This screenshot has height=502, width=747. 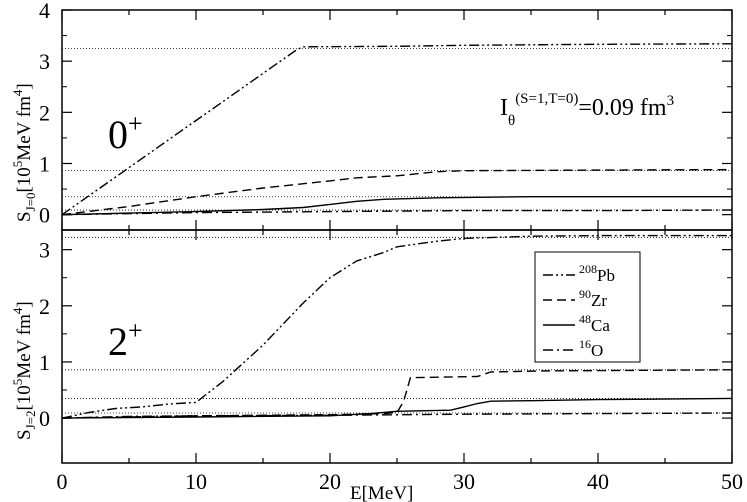 What do you see at coordinates (591, 348) in the screenshot?
I see `legend-label-o: 16O` at bounding box center [591, 348].